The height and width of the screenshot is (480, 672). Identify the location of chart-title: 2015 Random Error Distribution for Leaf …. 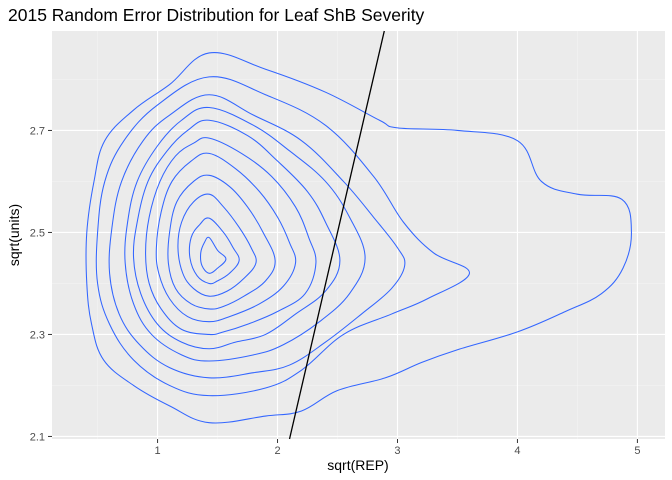
(216, 15).